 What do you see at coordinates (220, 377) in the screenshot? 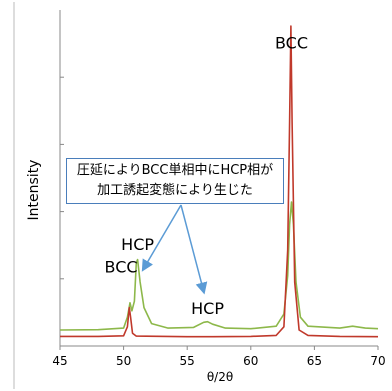
I see `x-axis-label: θ/2θ` at bounding box center [220, 377].